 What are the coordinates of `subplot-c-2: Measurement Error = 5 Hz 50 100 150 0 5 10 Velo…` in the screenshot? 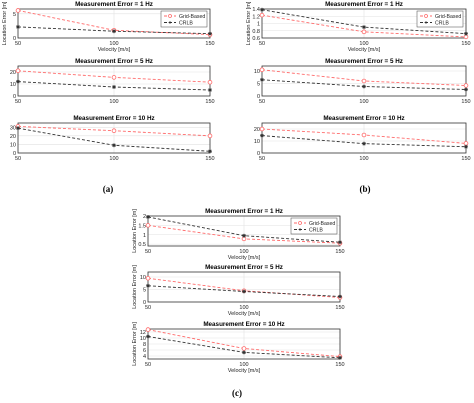 It's located at (238, 290).